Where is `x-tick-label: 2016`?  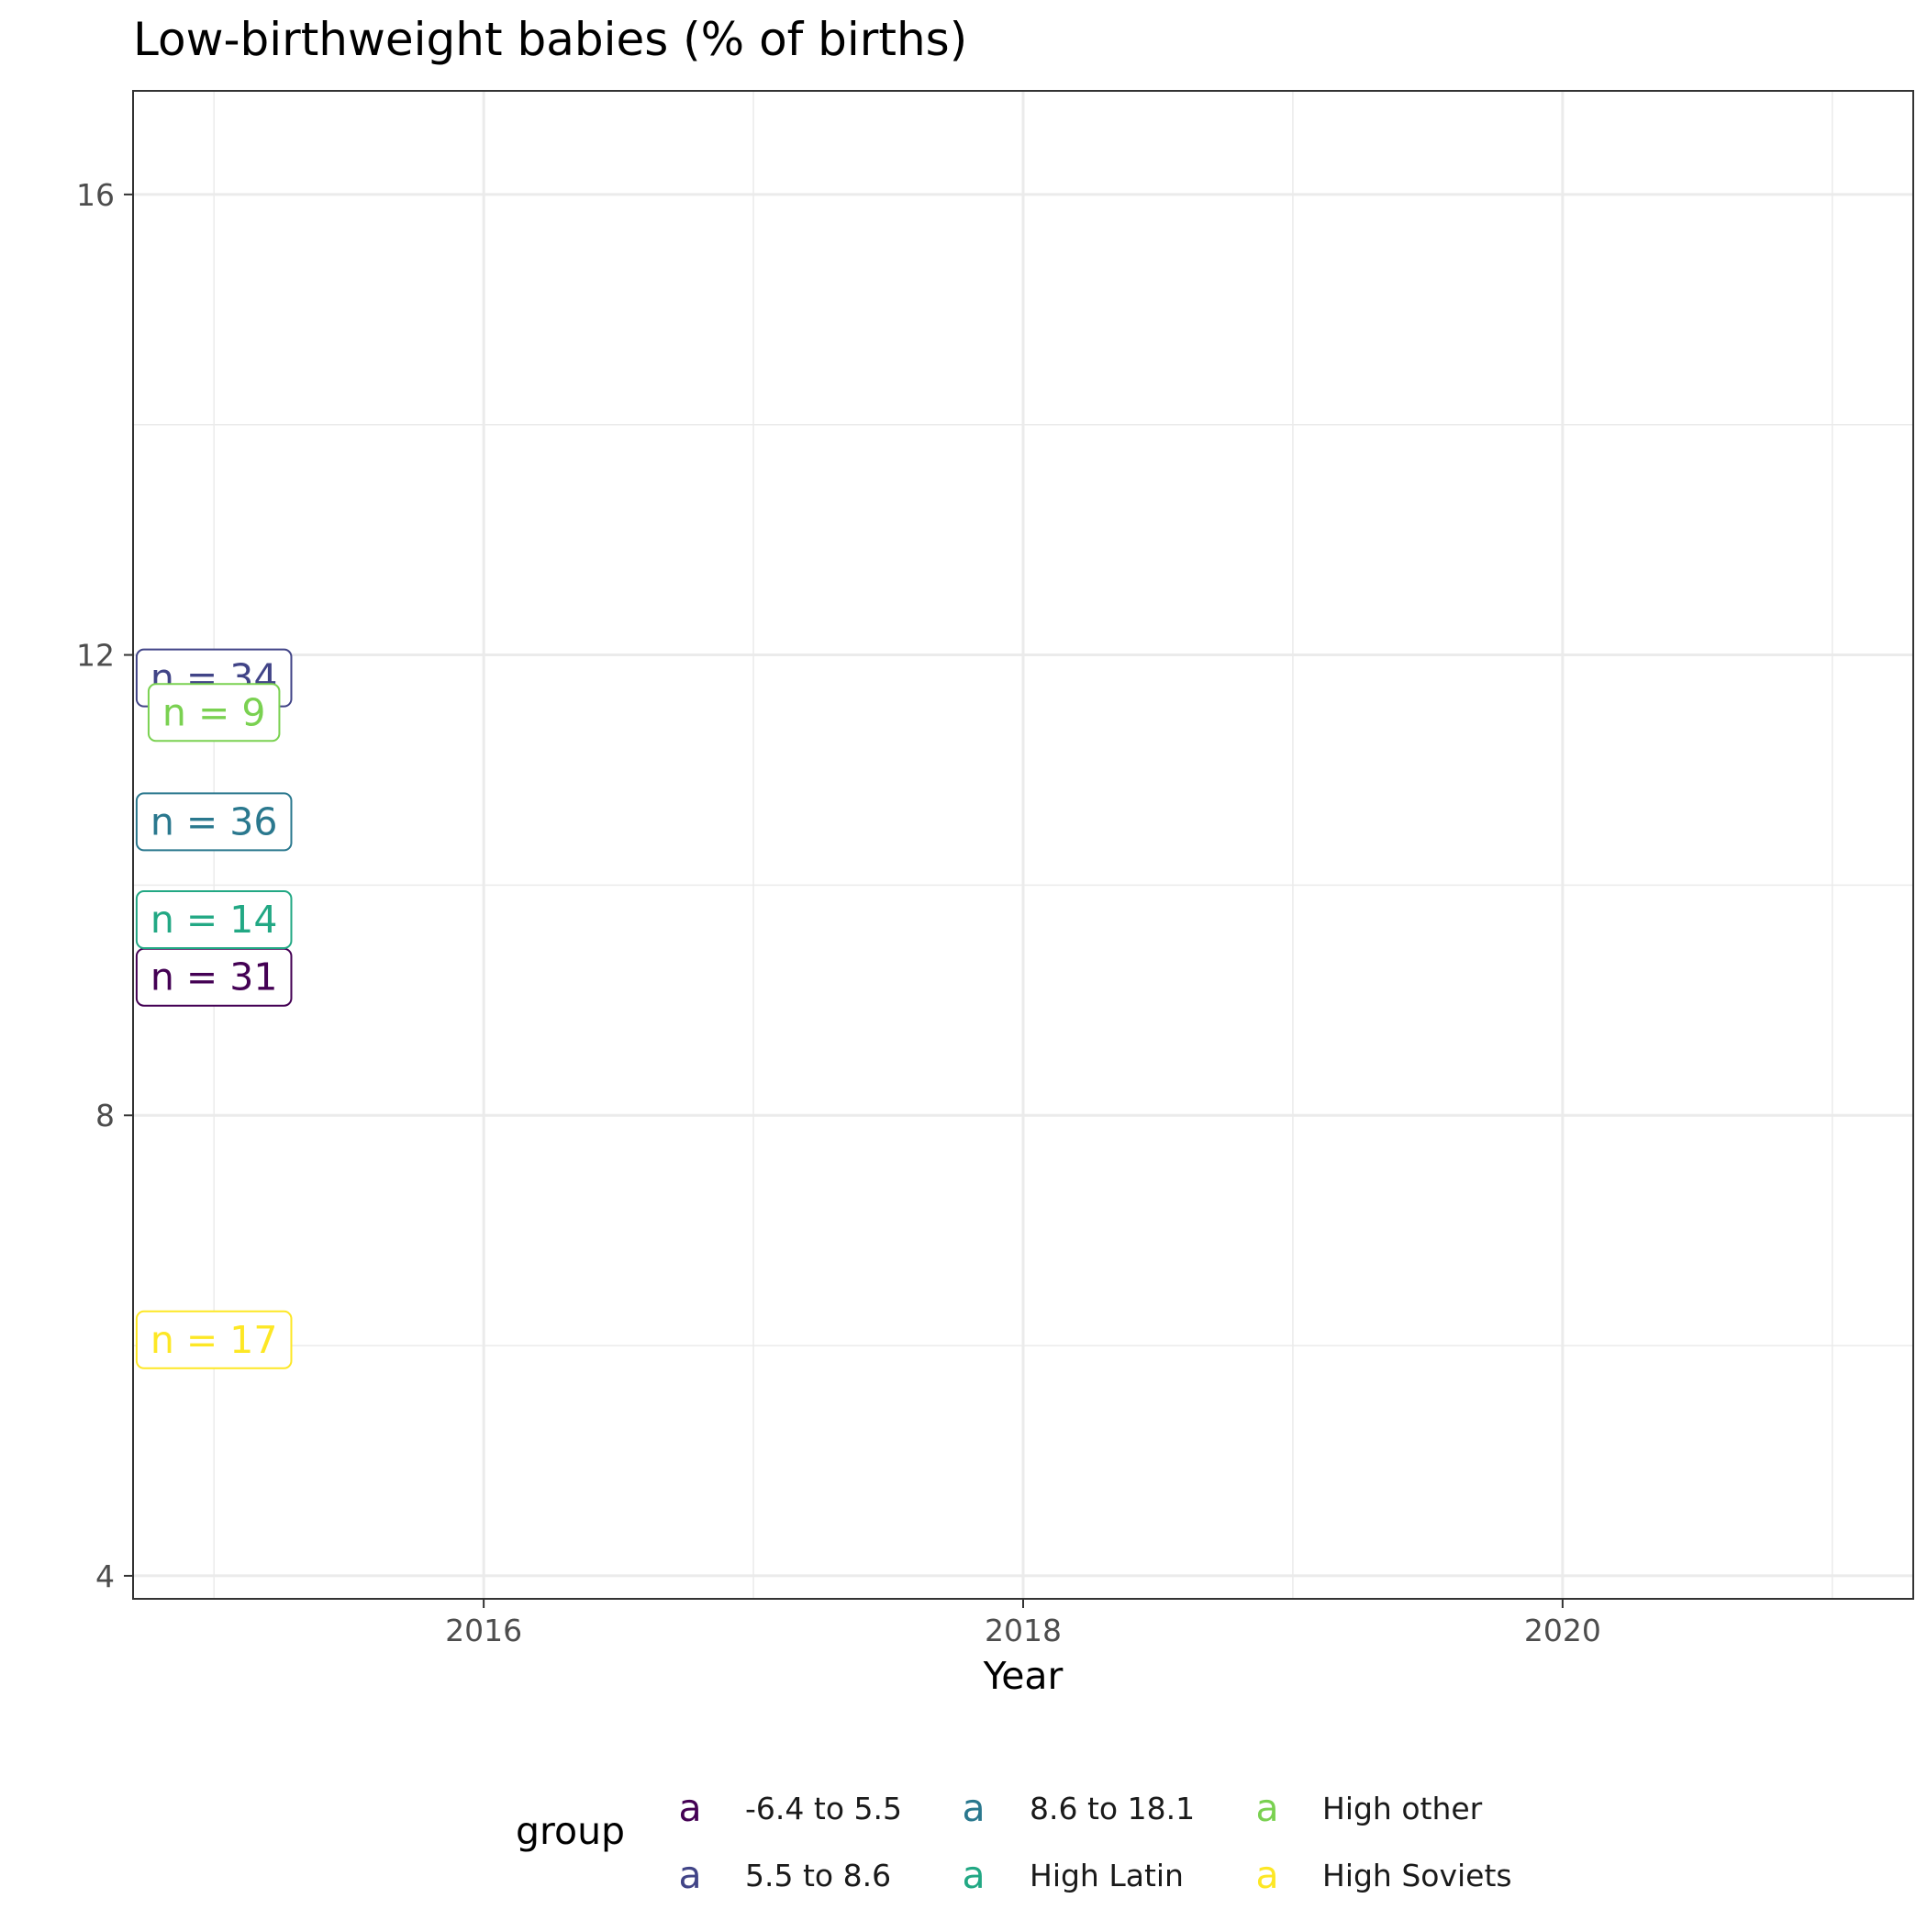 x-tick-label: 2016 is located at coordinates (483, 1631).